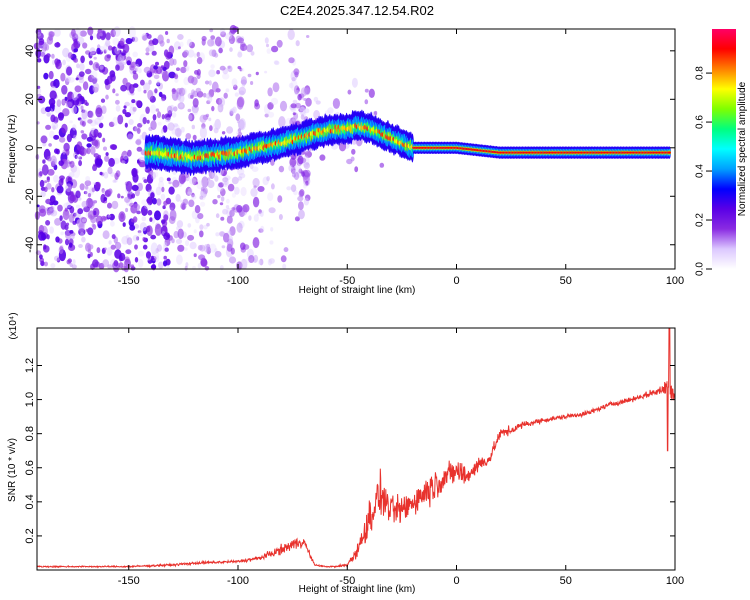  What do you see at coordinates (30, 535) in the screenshot?
I see `snr-y-tick-label: 0.2` at bounding box center [30, 535].